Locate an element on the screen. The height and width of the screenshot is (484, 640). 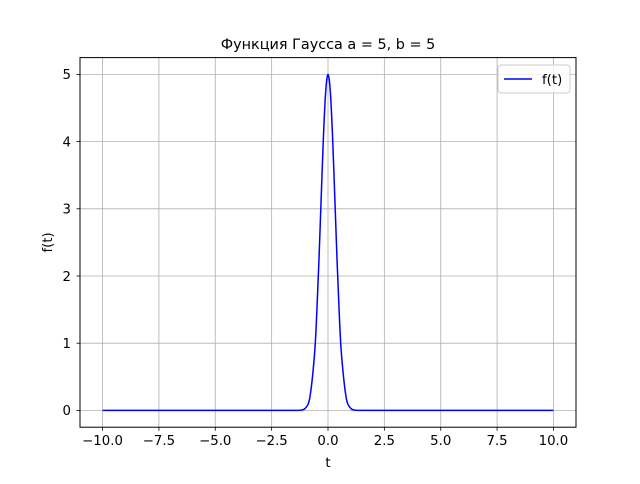
x-tick-label: −7.5 is located at coordinates (159, 441).